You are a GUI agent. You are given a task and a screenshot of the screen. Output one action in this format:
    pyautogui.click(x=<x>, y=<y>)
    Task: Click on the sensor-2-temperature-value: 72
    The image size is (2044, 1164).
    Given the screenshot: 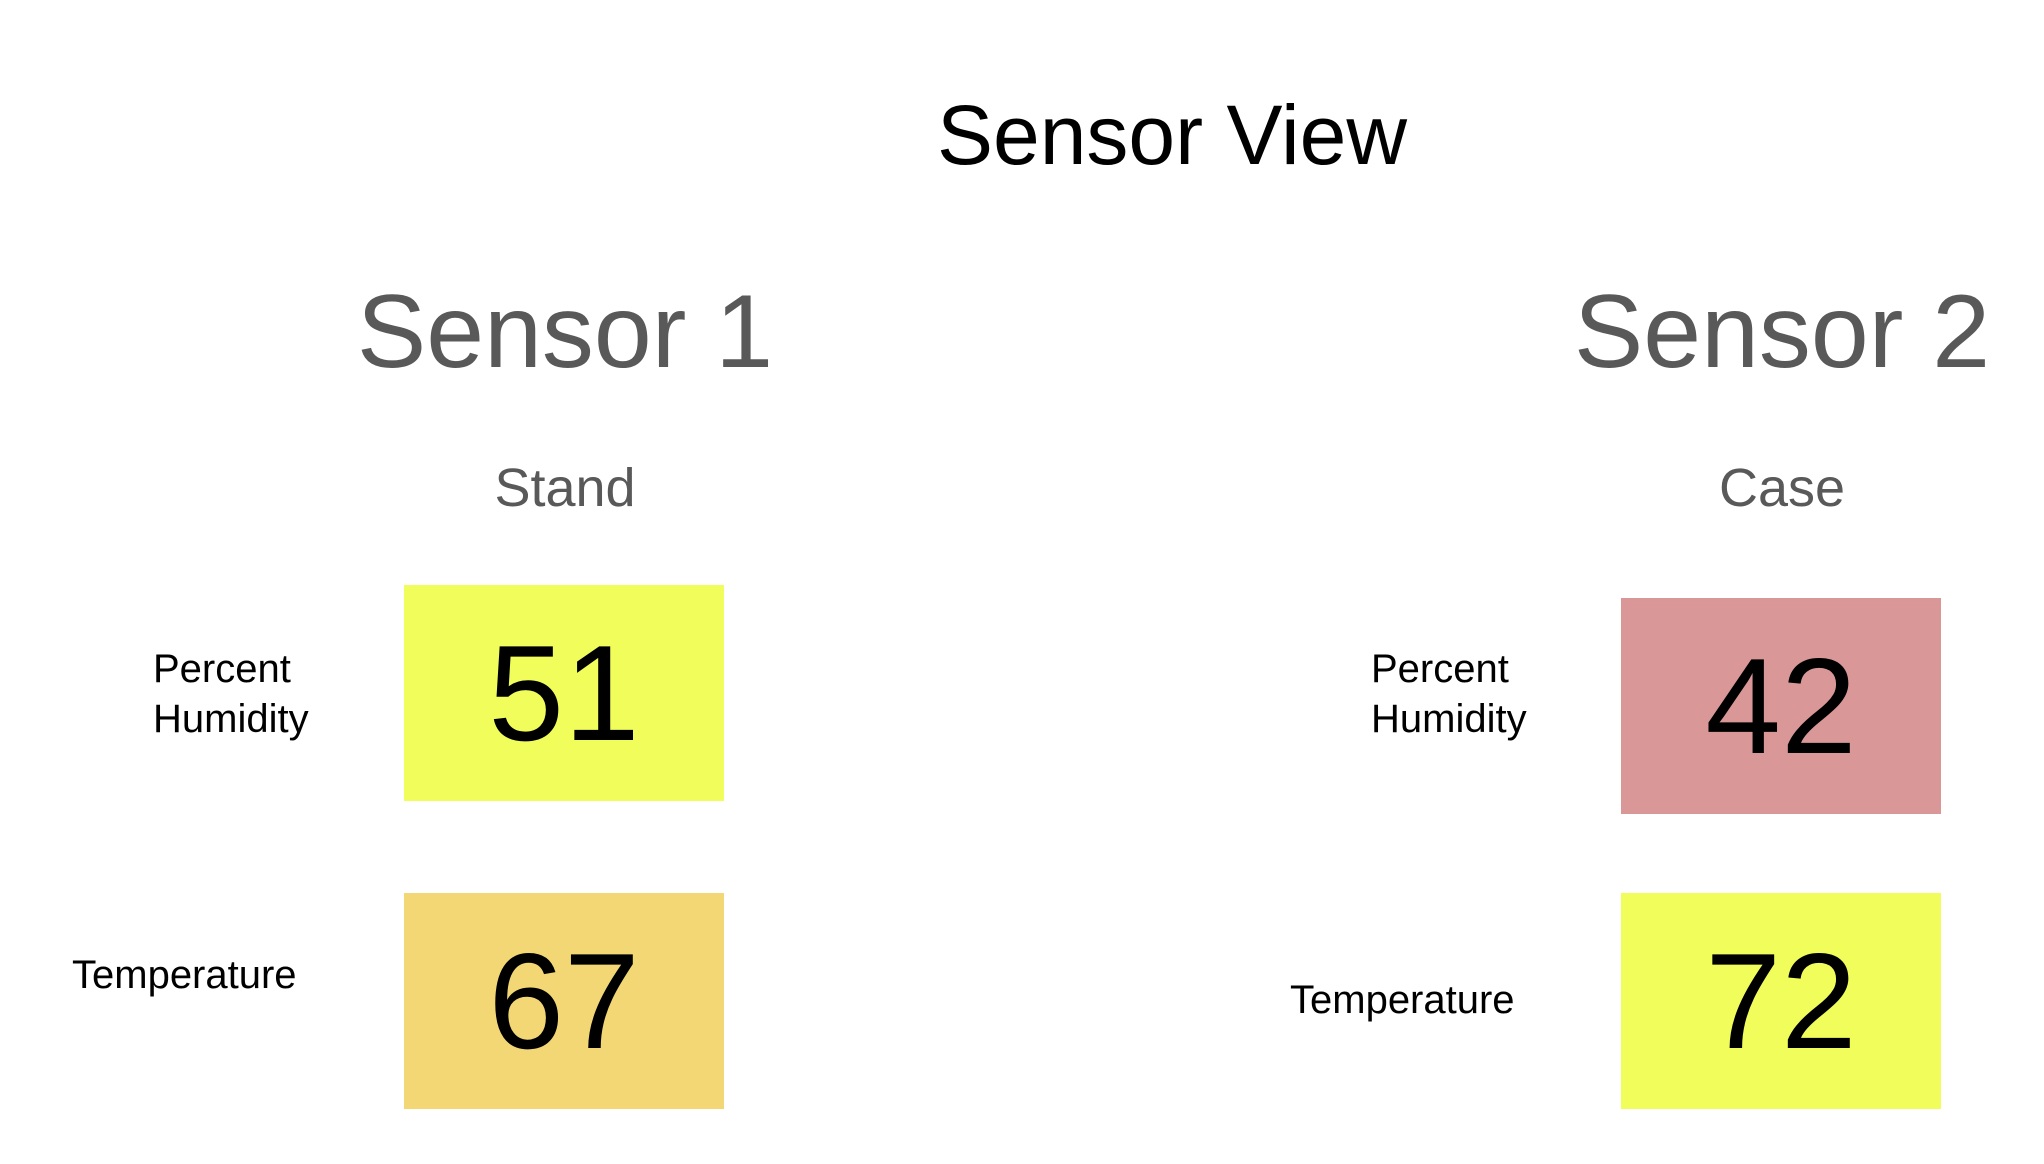 What is the action you would take?
    pyautogui.click(x=1781, y=1001)
    